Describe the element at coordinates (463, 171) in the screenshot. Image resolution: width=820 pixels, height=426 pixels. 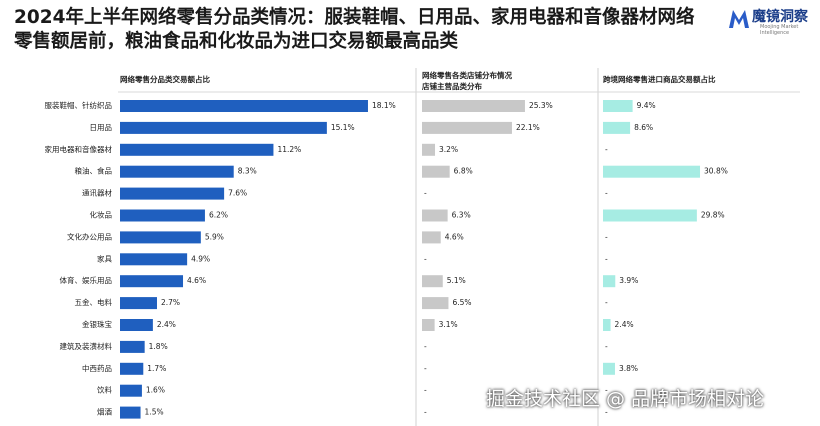
I see `value-label: 6.8%` at that location.